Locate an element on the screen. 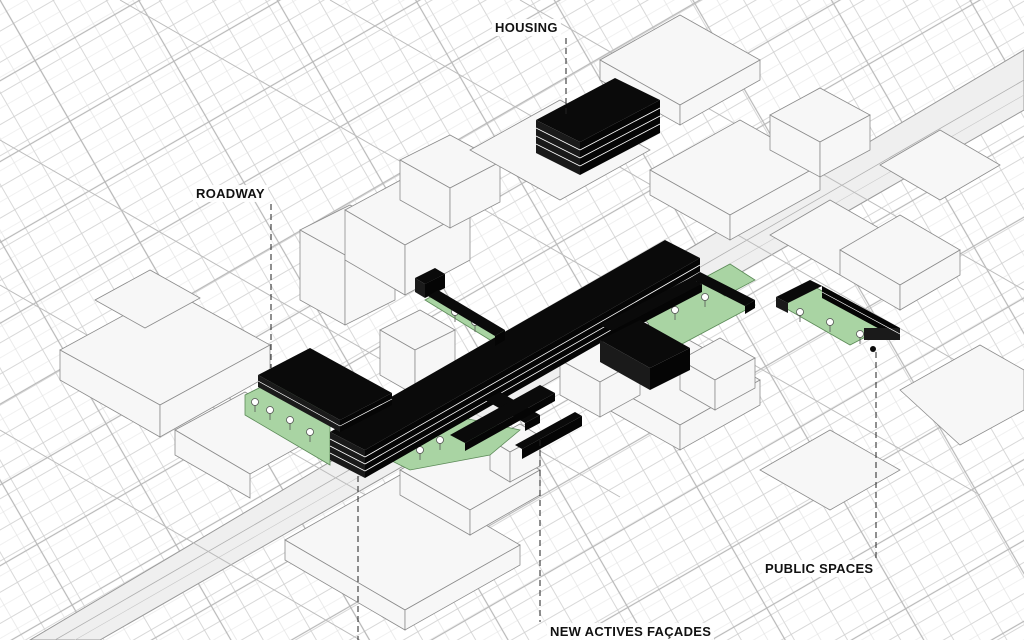 This screenshot has height=640, width=1024. housing-block is located at coordinates (598, 126).